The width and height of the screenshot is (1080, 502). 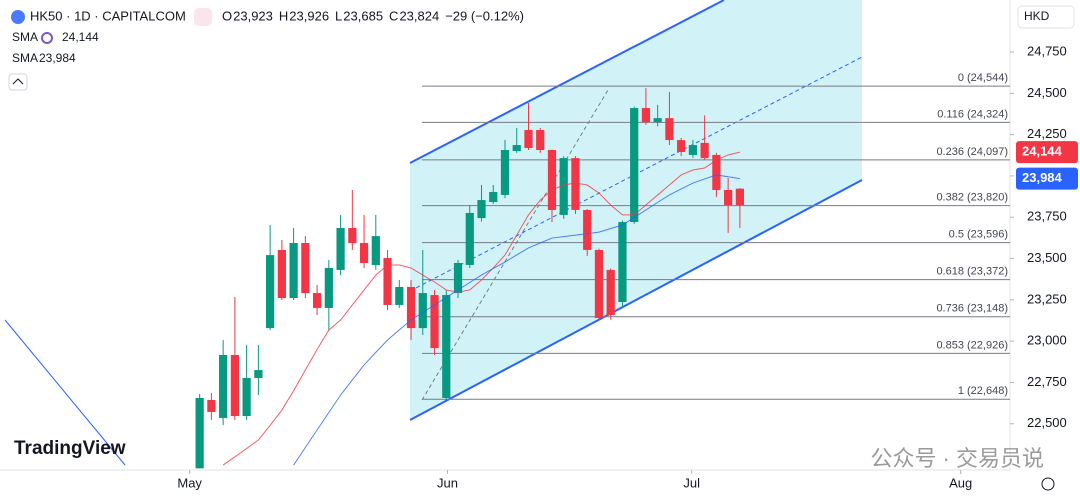 What do you see at coordinates (393, 15) in the screenshot?
I see `ohlc-key: C` at bounding box center [393, 15].